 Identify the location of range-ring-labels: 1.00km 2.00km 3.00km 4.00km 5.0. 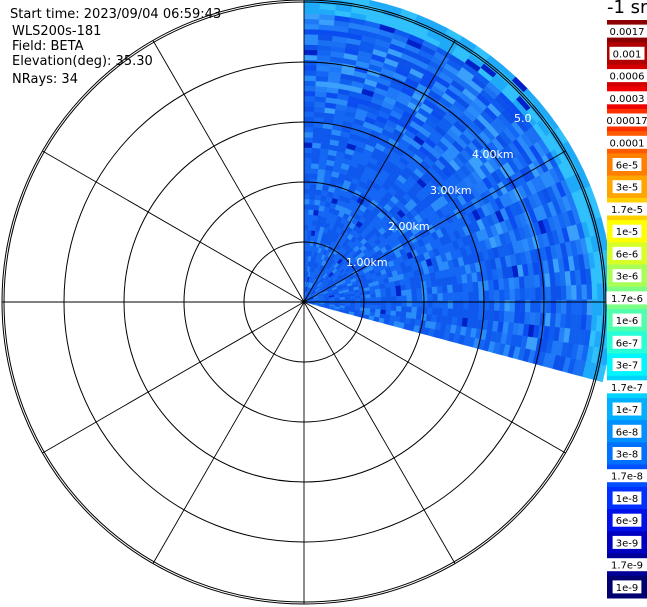
(439, 190).